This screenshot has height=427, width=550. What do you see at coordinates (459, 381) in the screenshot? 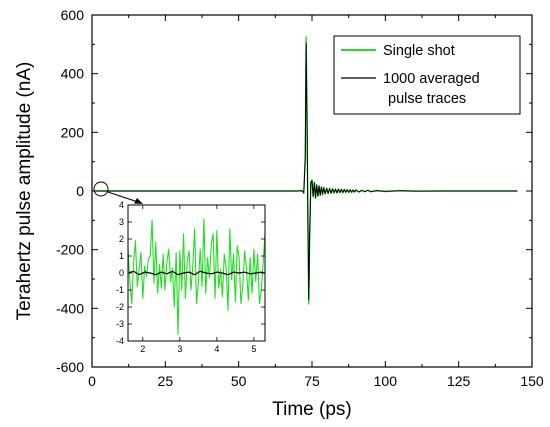
I see `x-tick-label: 125` at bounding box center [459, 381].